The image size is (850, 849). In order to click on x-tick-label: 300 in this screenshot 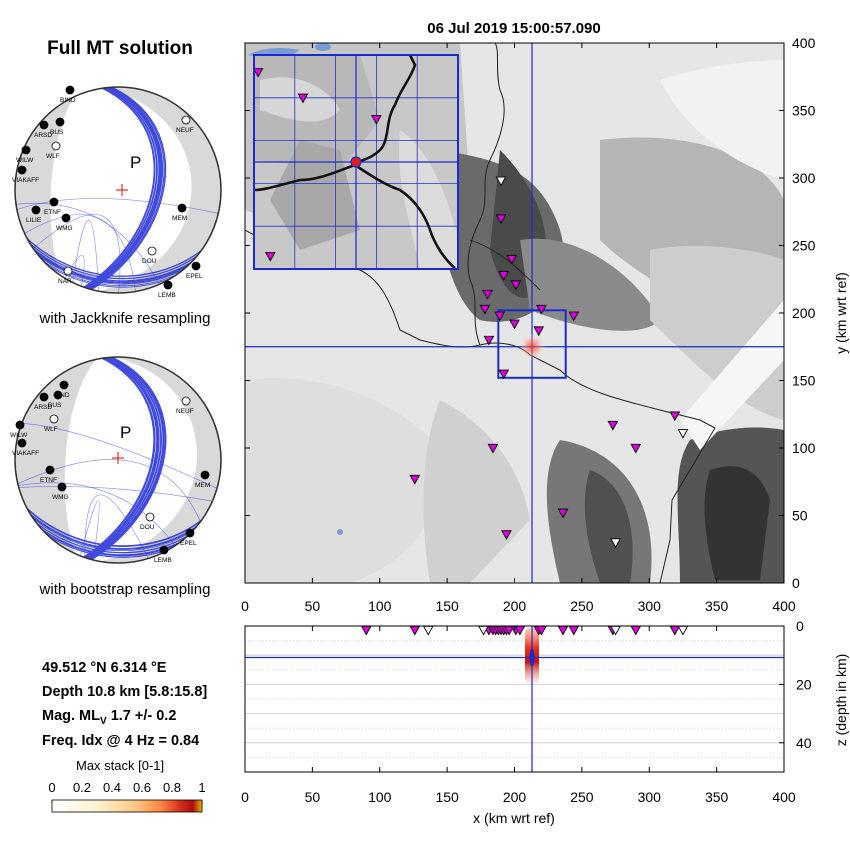, I will do `click(650, 606)`.